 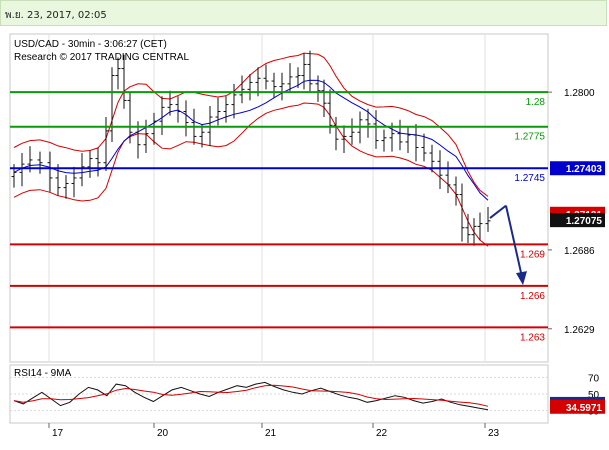 I want to click on x-tick-label: 17, so click(x=58, y=433).